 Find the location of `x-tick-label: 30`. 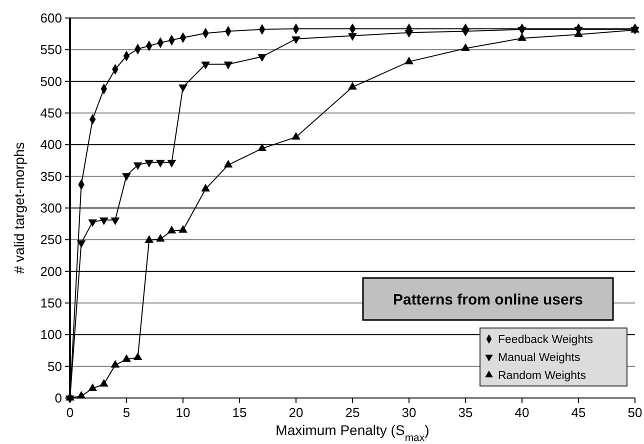

x-tick-label: 30 is located at coordinates (409, 412).